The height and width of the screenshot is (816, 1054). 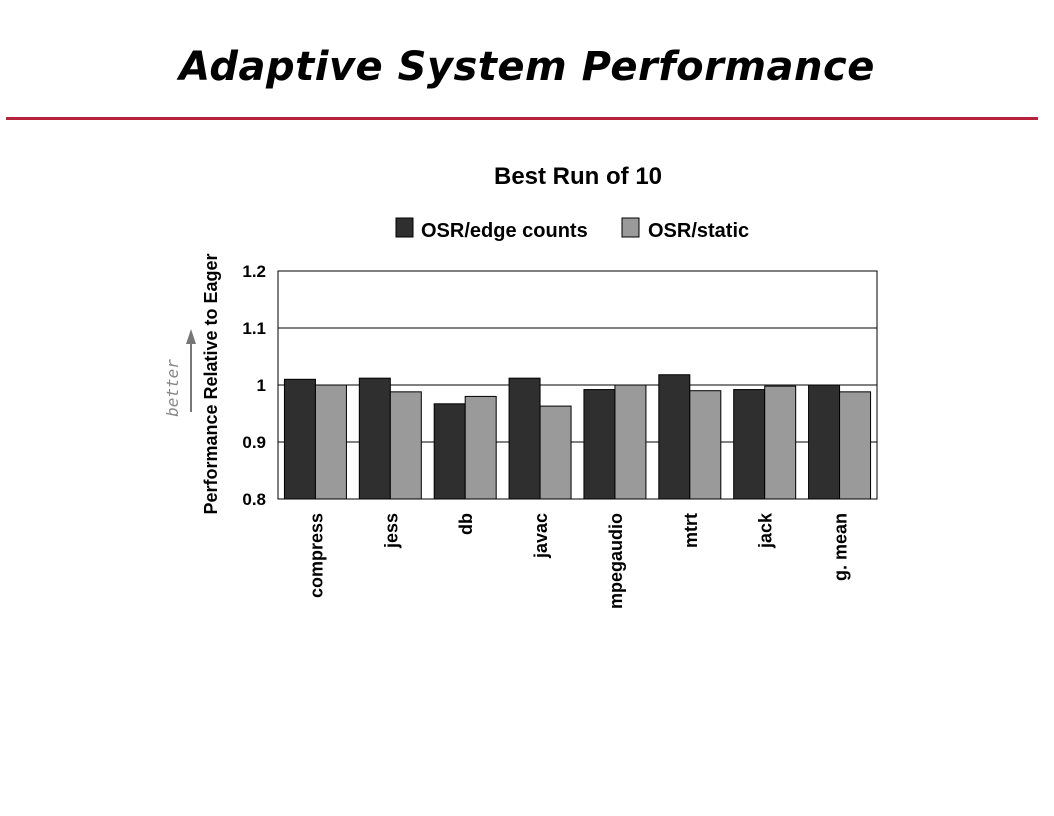 I want to click on title-divider, so click(x=522, y=118).